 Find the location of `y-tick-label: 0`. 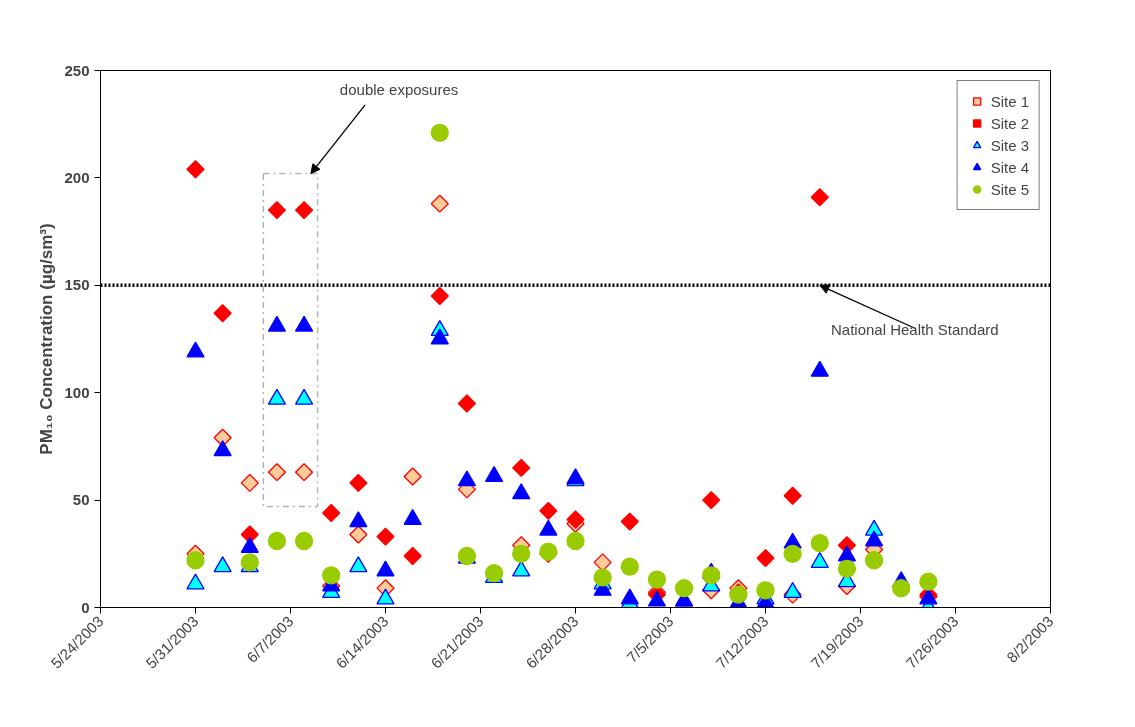

y-tick-label: 0 is located at coordinates (85, 607).